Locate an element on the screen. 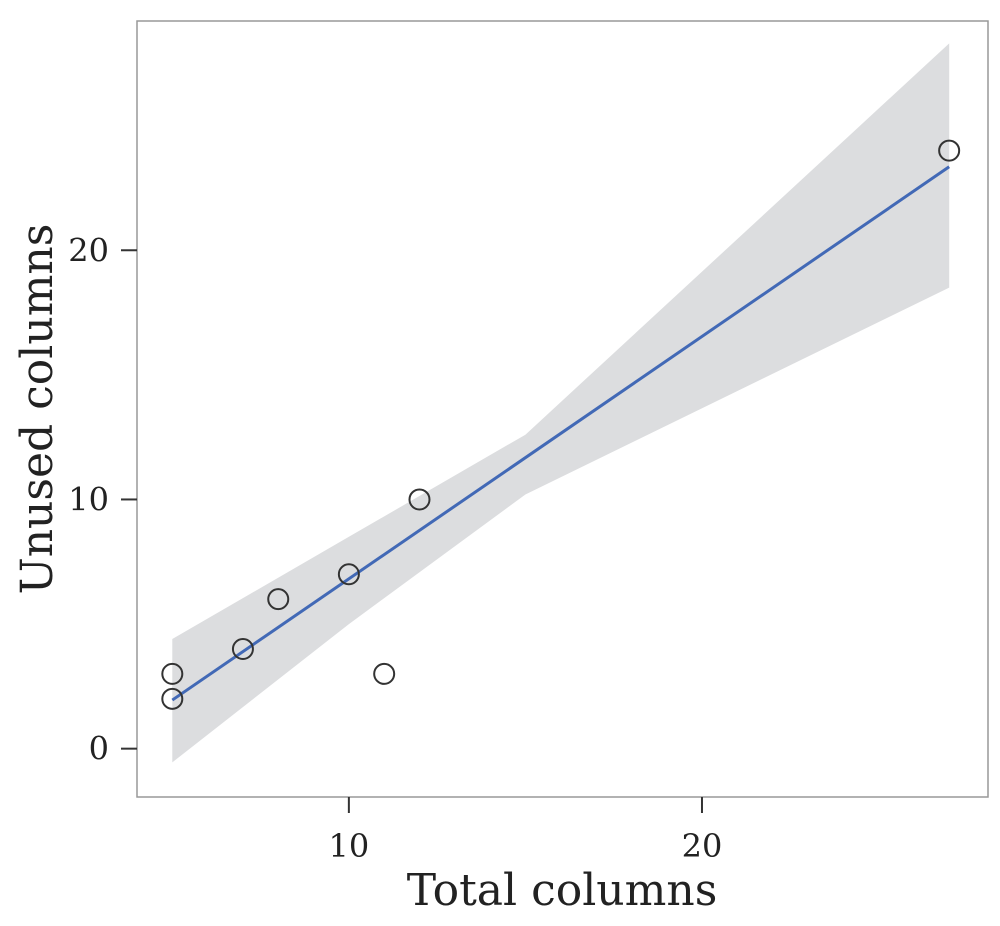 The width and height of the screenshot is (1000, 926). y-axis-ticks: 0 10 20 is located at coordinates (102, 499).